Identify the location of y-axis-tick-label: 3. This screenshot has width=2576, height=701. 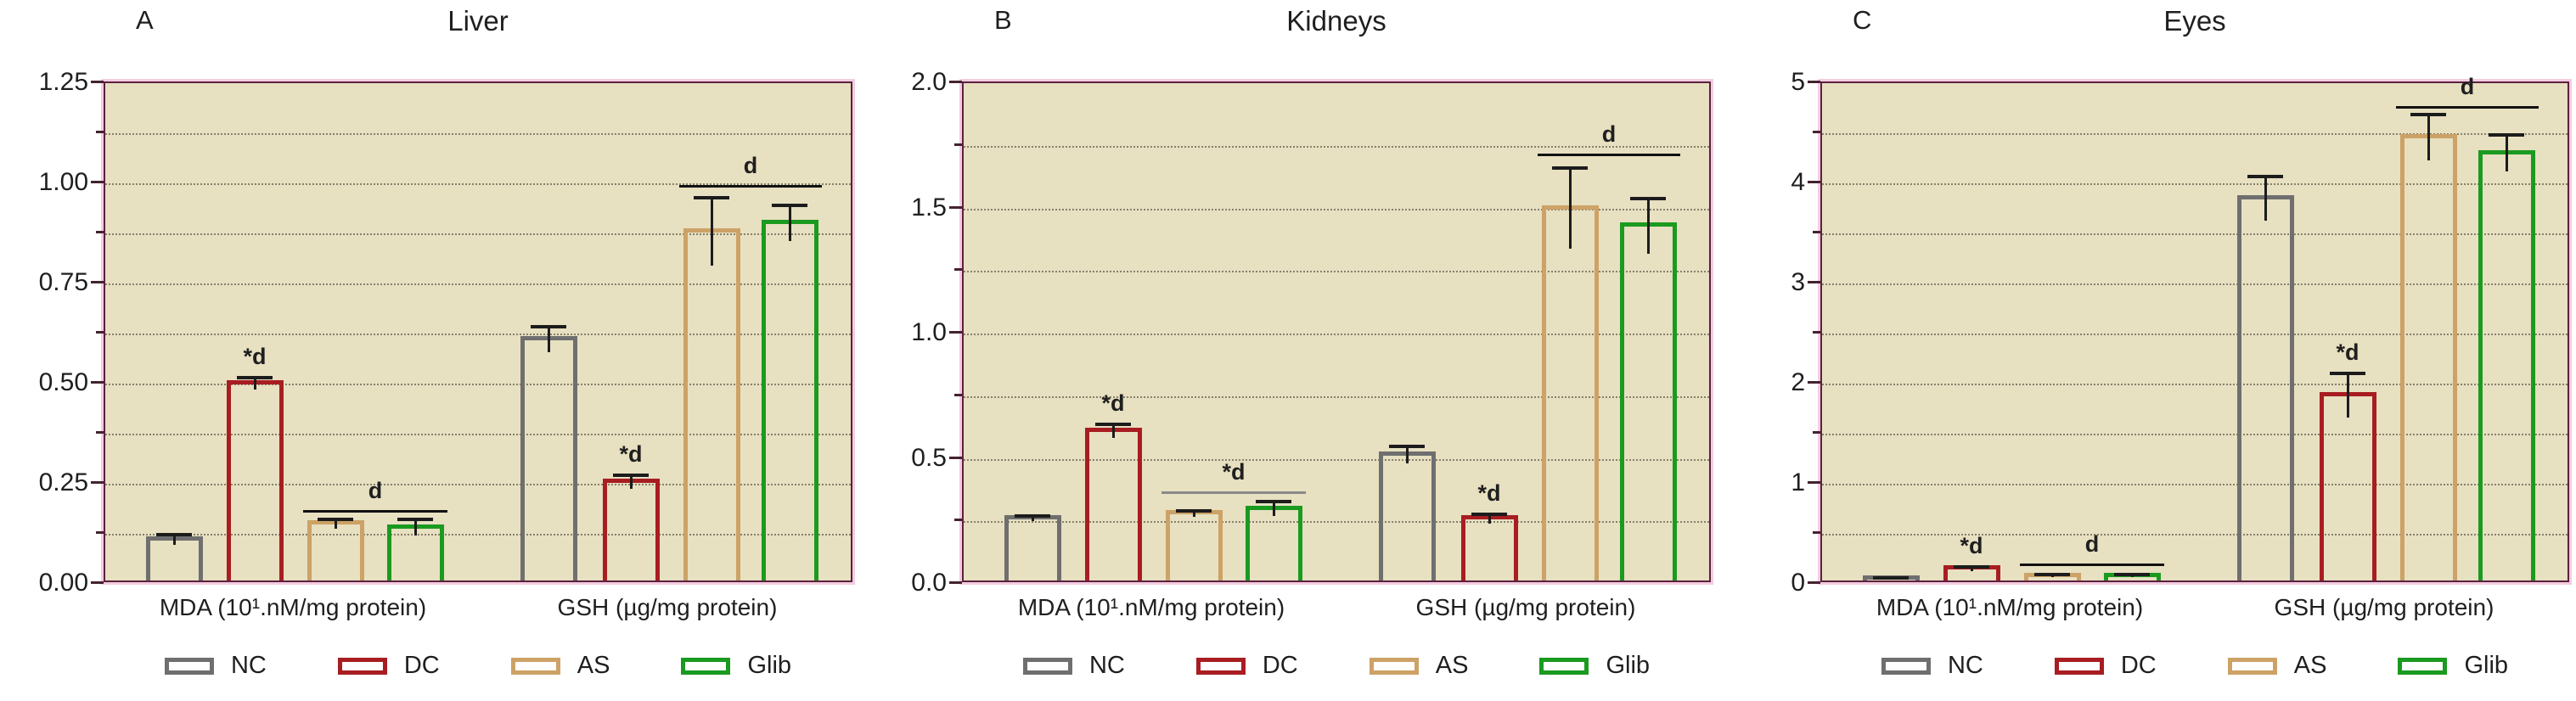
(1798, 282).